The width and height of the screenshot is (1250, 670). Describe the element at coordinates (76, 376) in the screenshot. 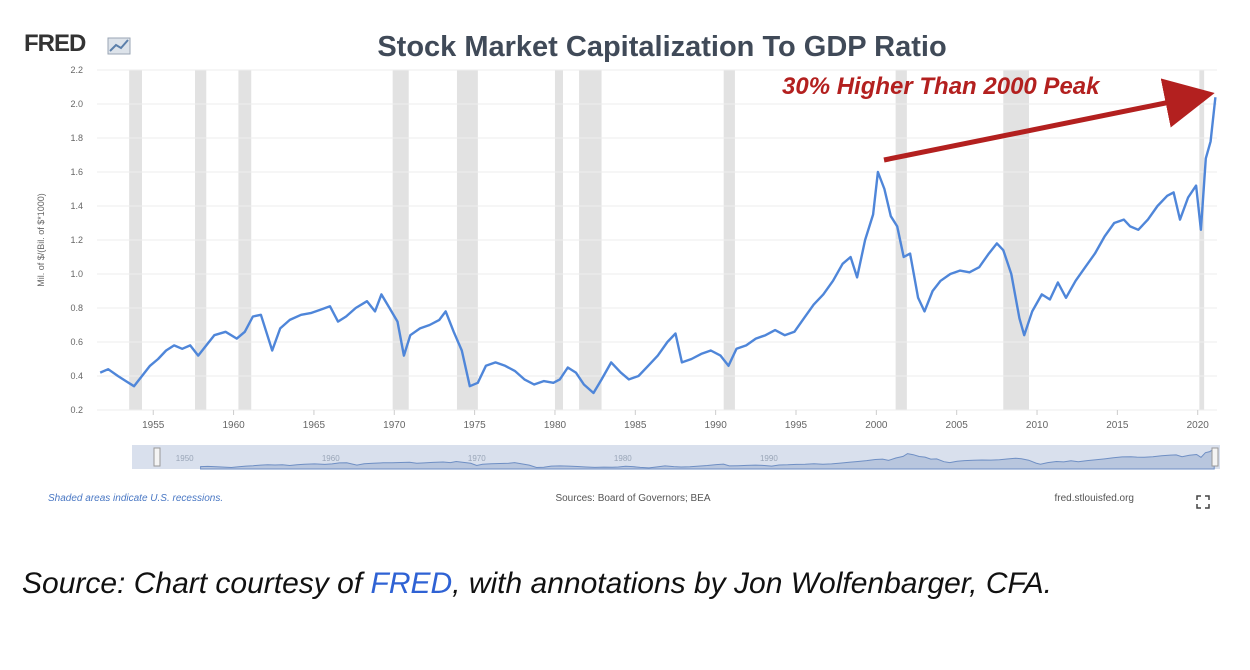

I see `y-tick-label: 0.4` at that location.